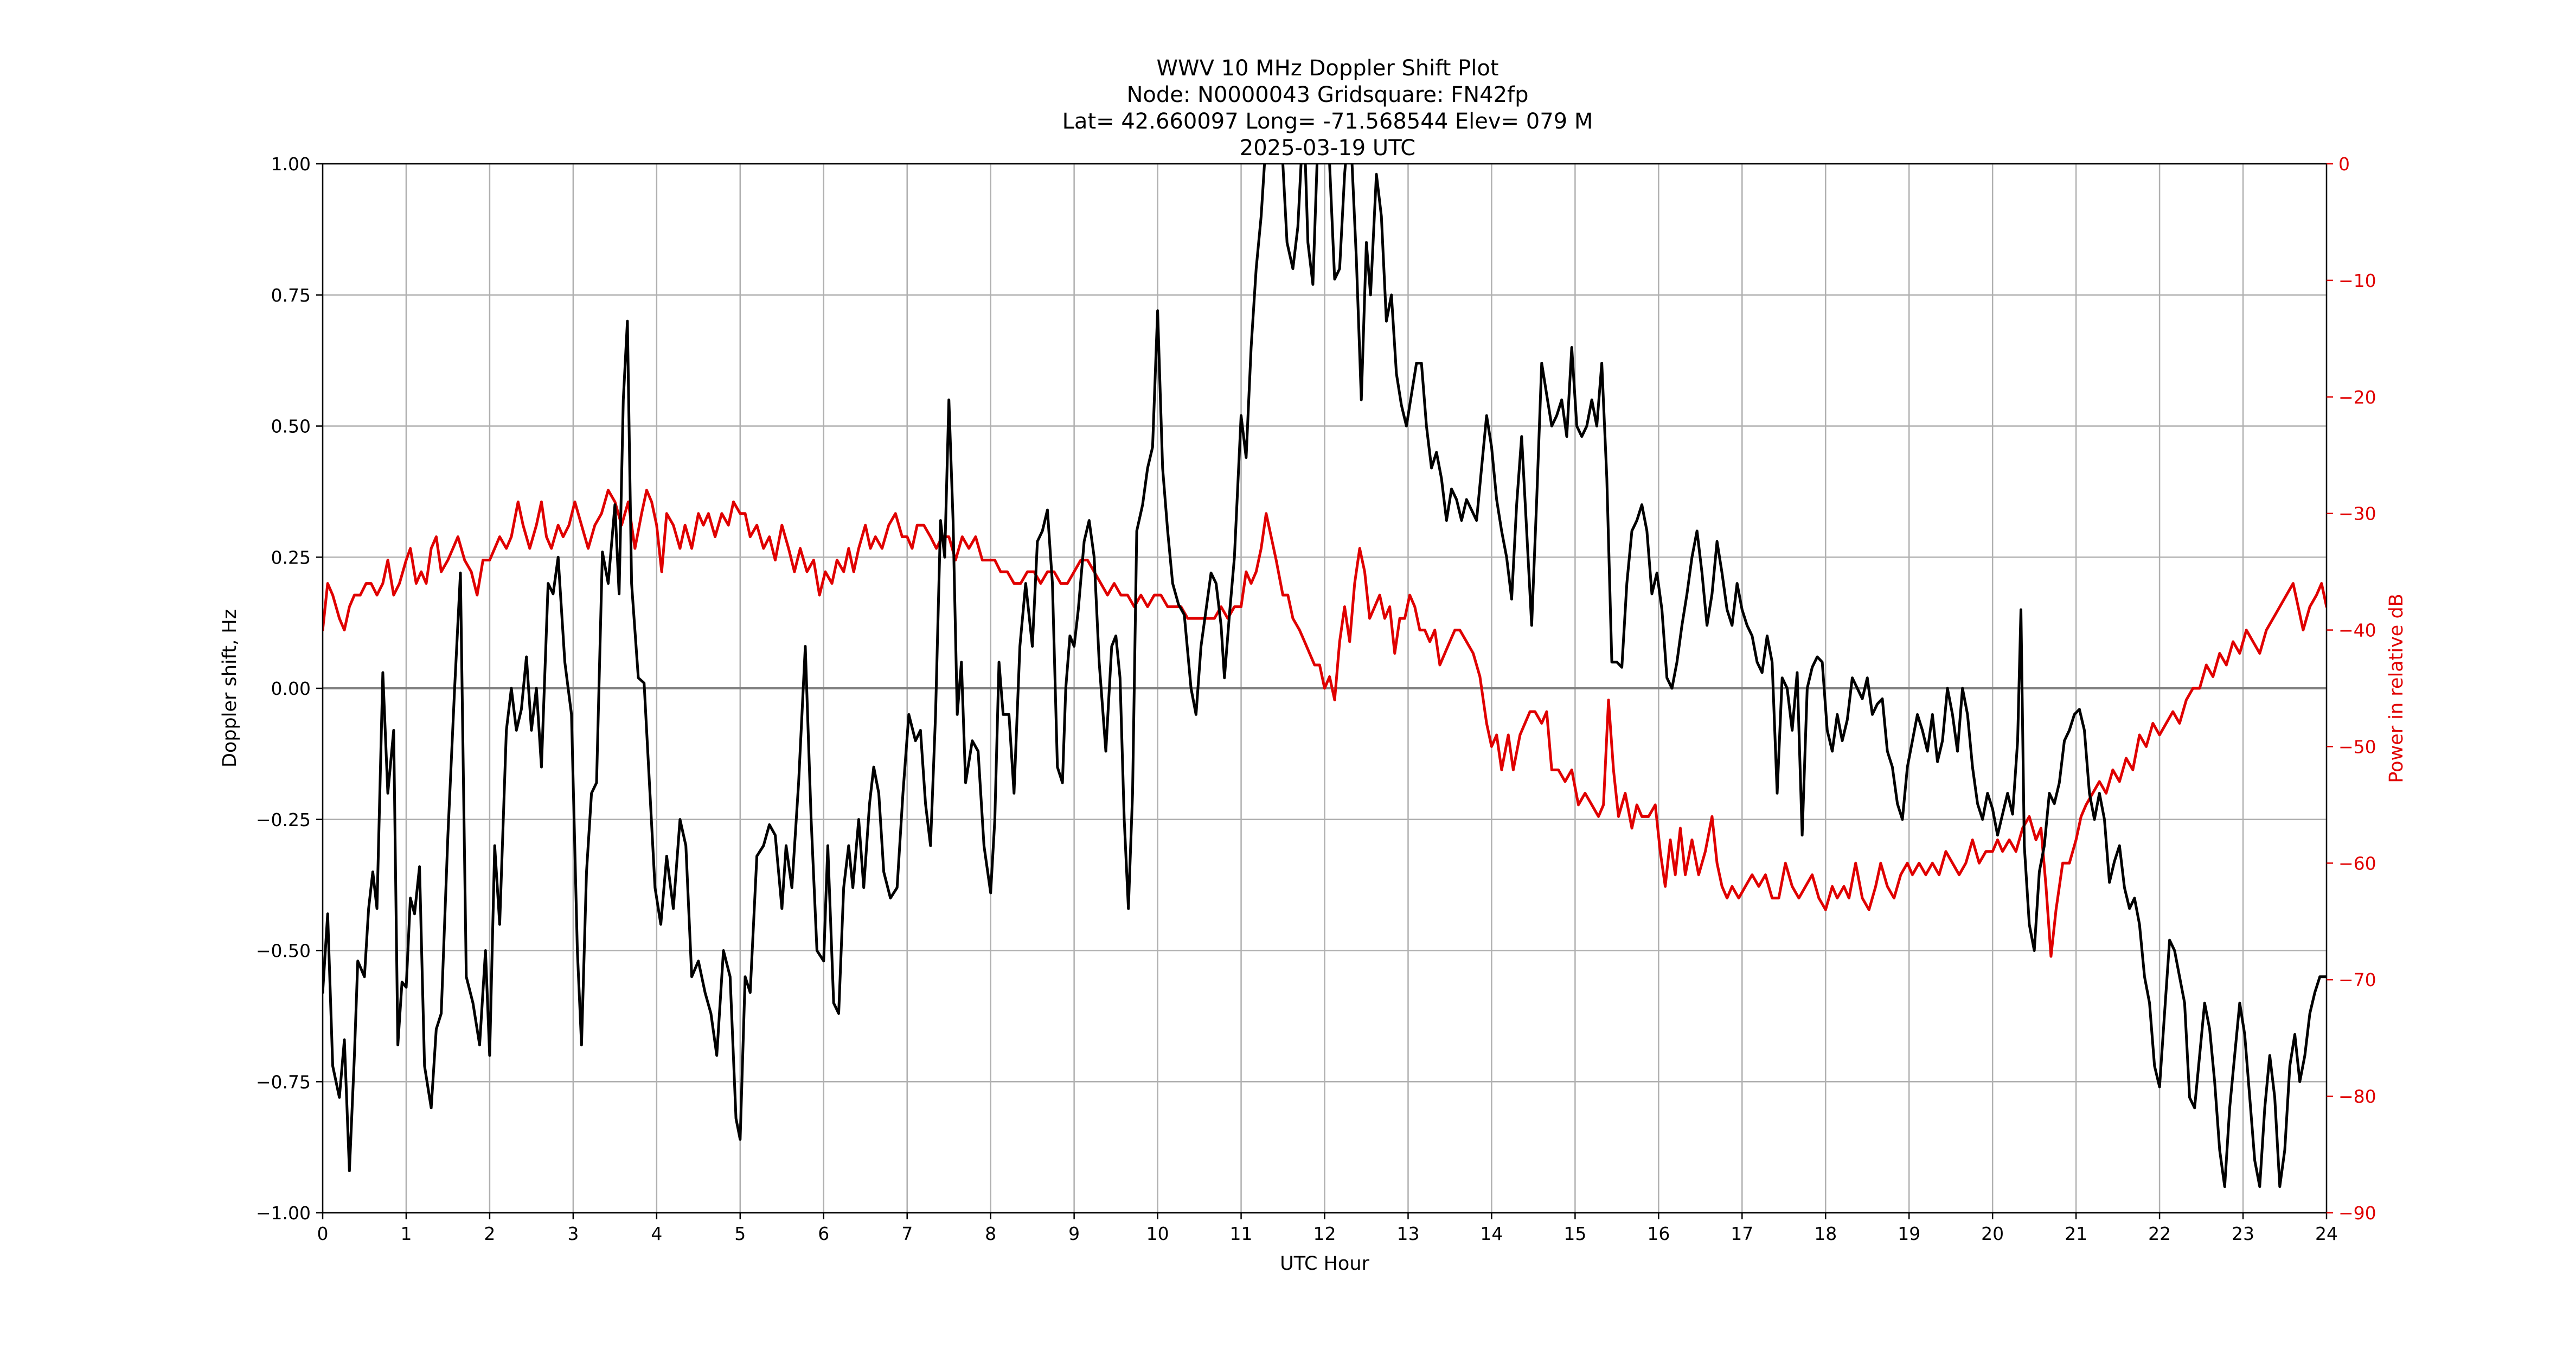 Image resolution: width=2576 pixels, height=1356 pixels. Describe the element at coordinates (1327, 94) in the screenshot. I see `title-line-2: Node: N0000043 Gridsquare: FN42fp` at that location.